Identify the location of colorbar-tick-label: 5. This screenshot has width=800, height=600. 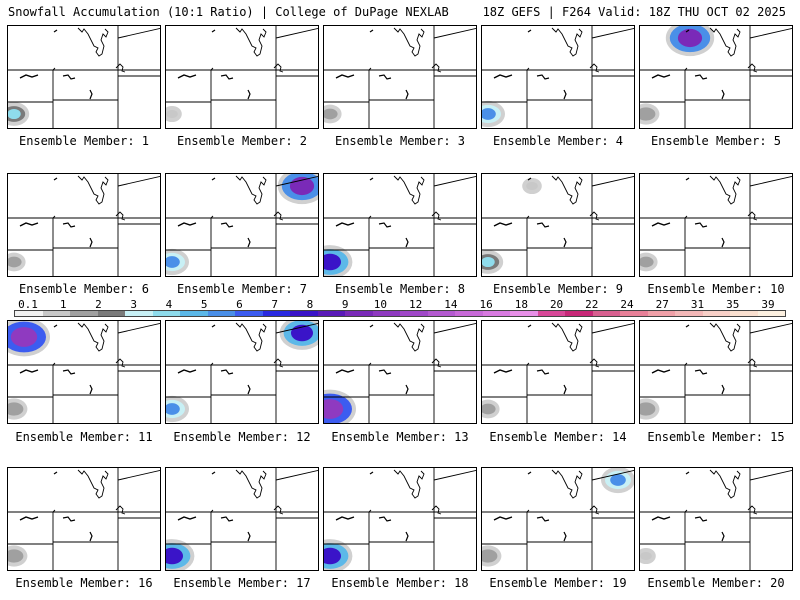
(204, 304).